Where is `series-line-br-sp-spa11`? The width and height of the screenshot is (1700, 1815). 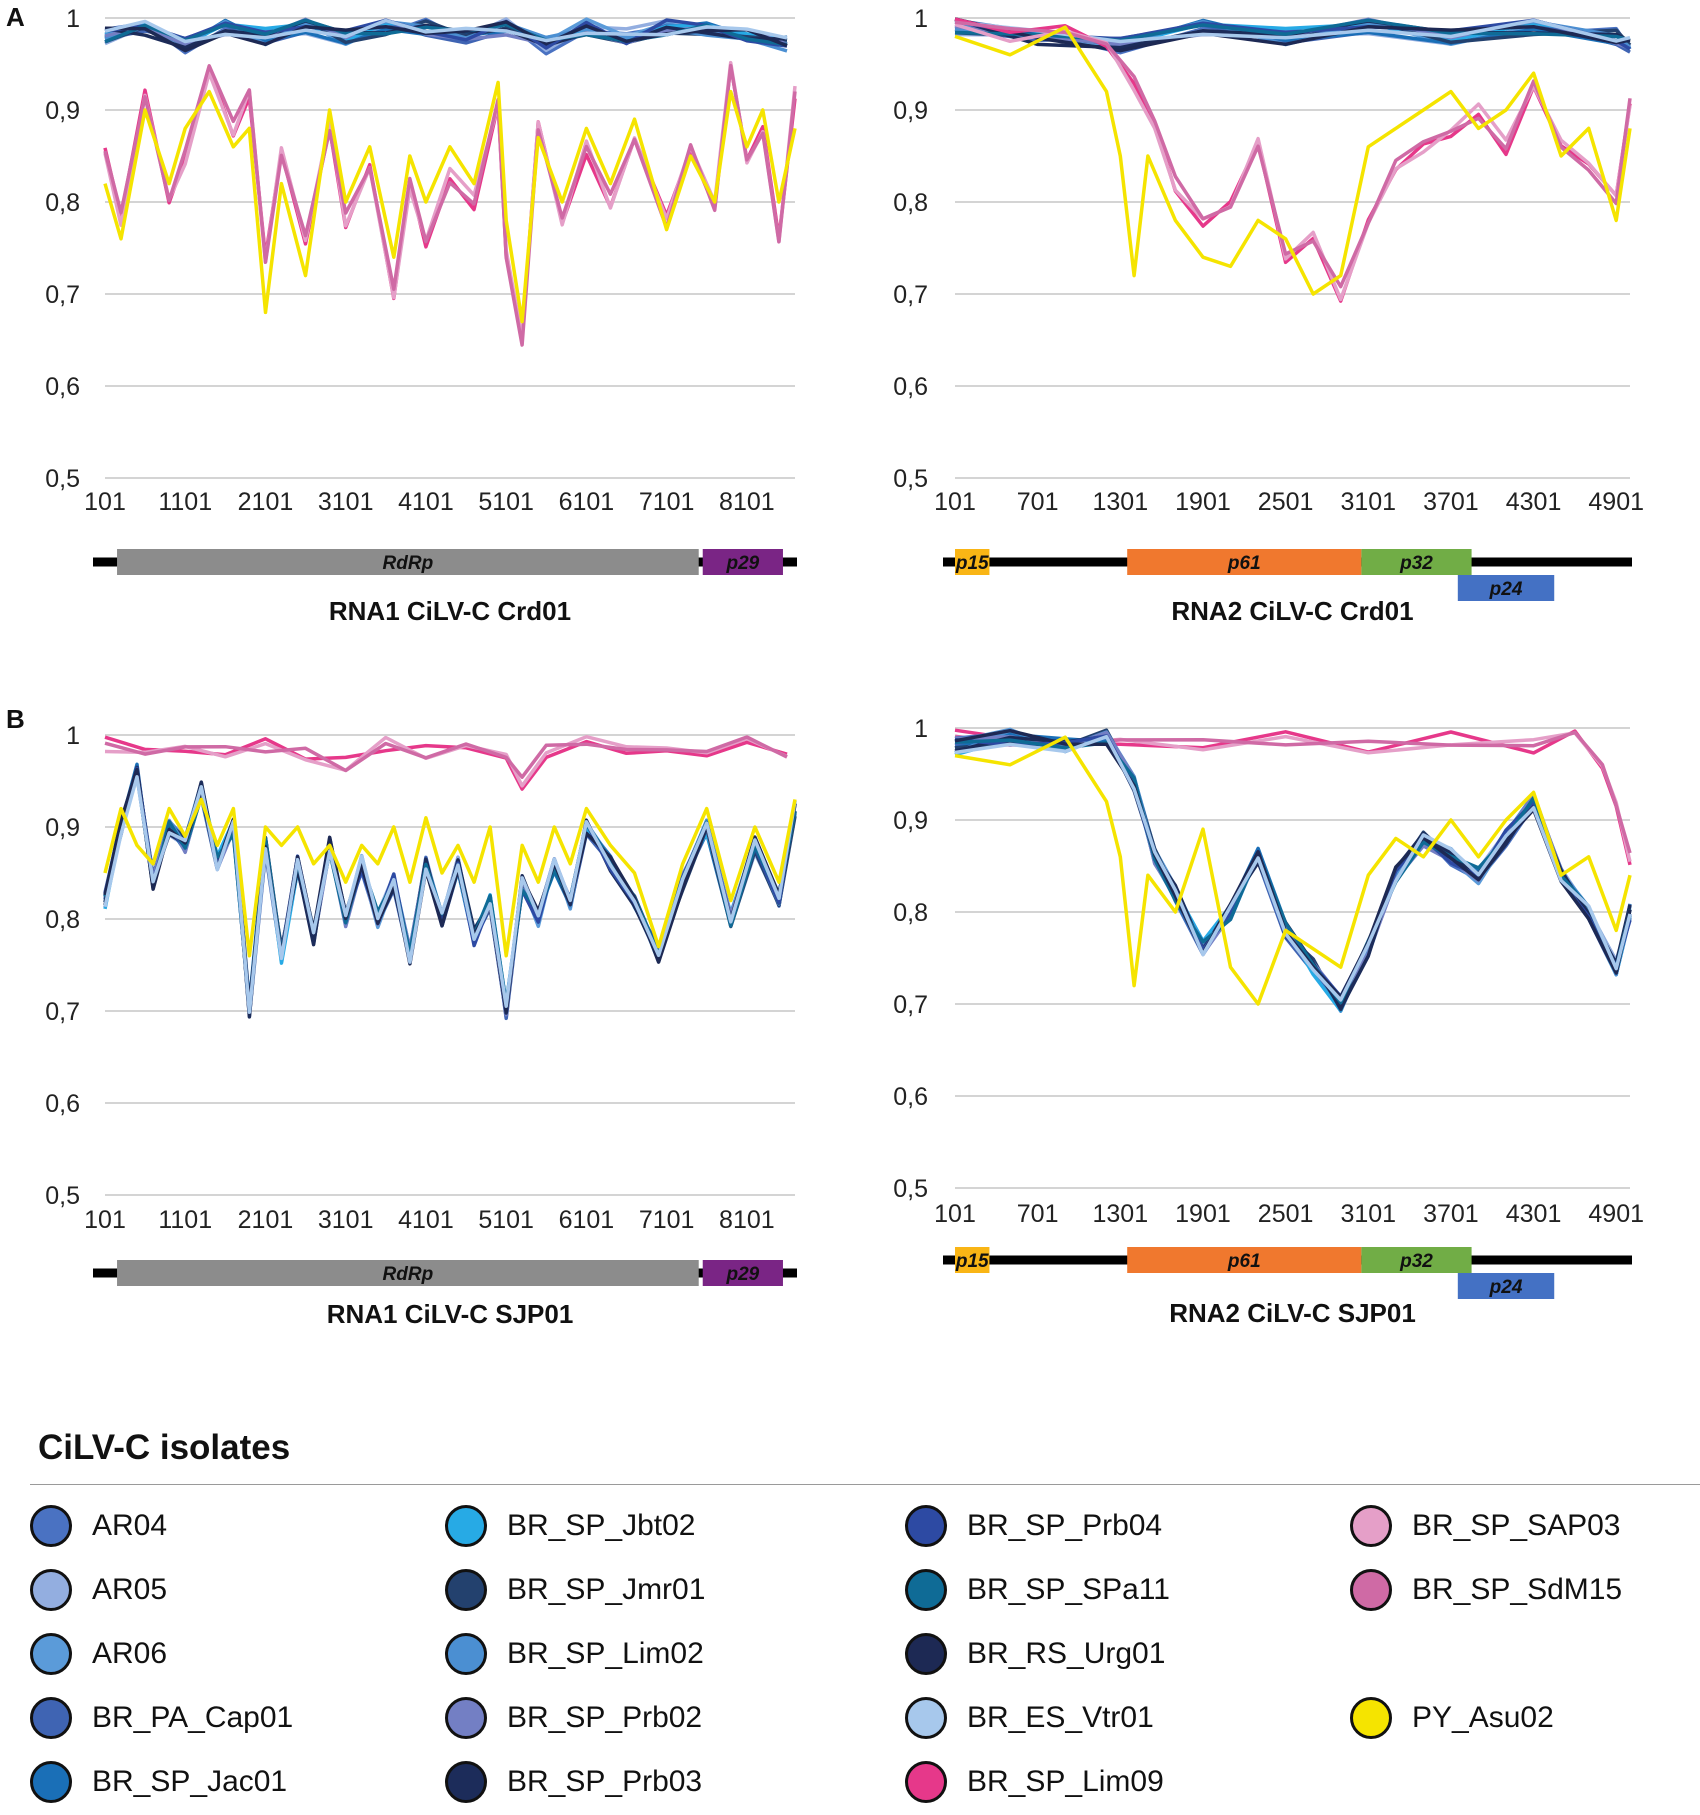
series-line-br-sp-spa11 is located at coordinates (1293, 871).